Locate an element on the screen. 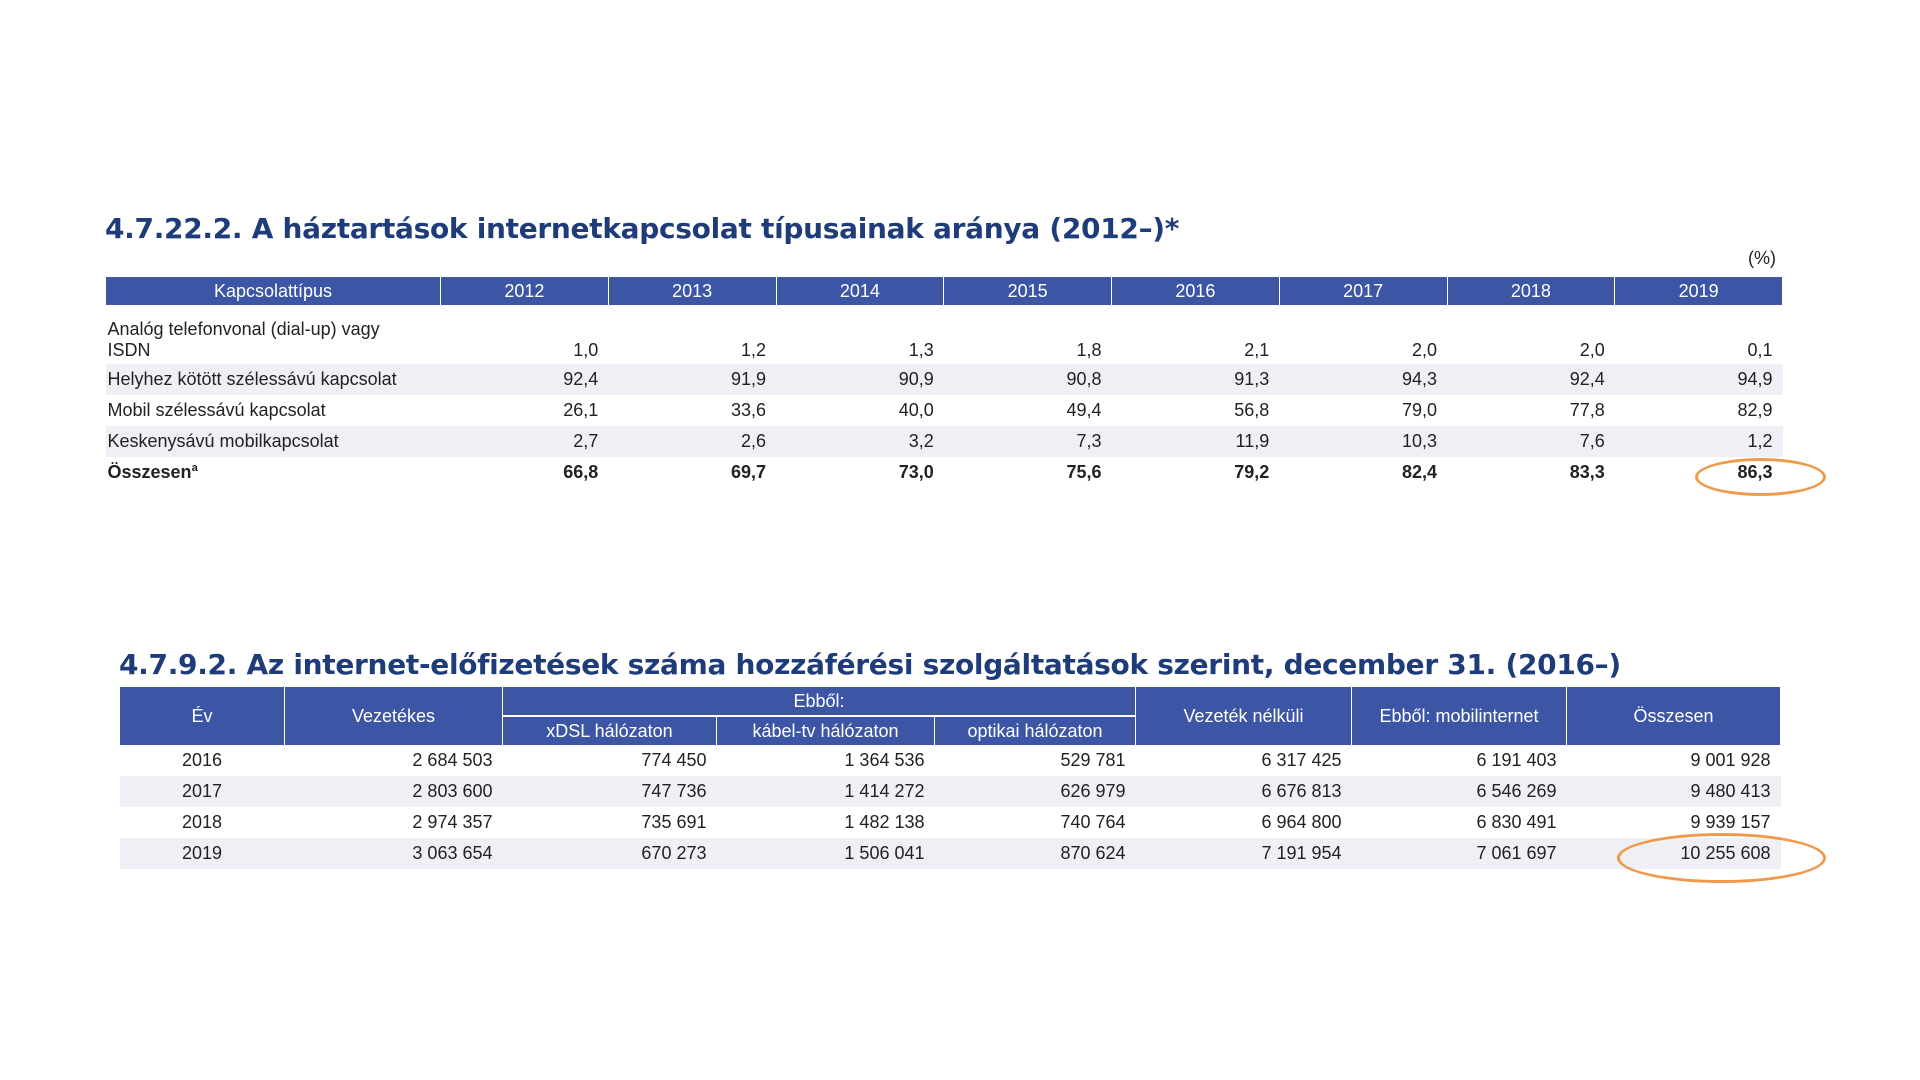 Image resolution: width=1920 pixels, height=1080 pixels. cell-value: 75,6 is located at coordinates (1084, 472).